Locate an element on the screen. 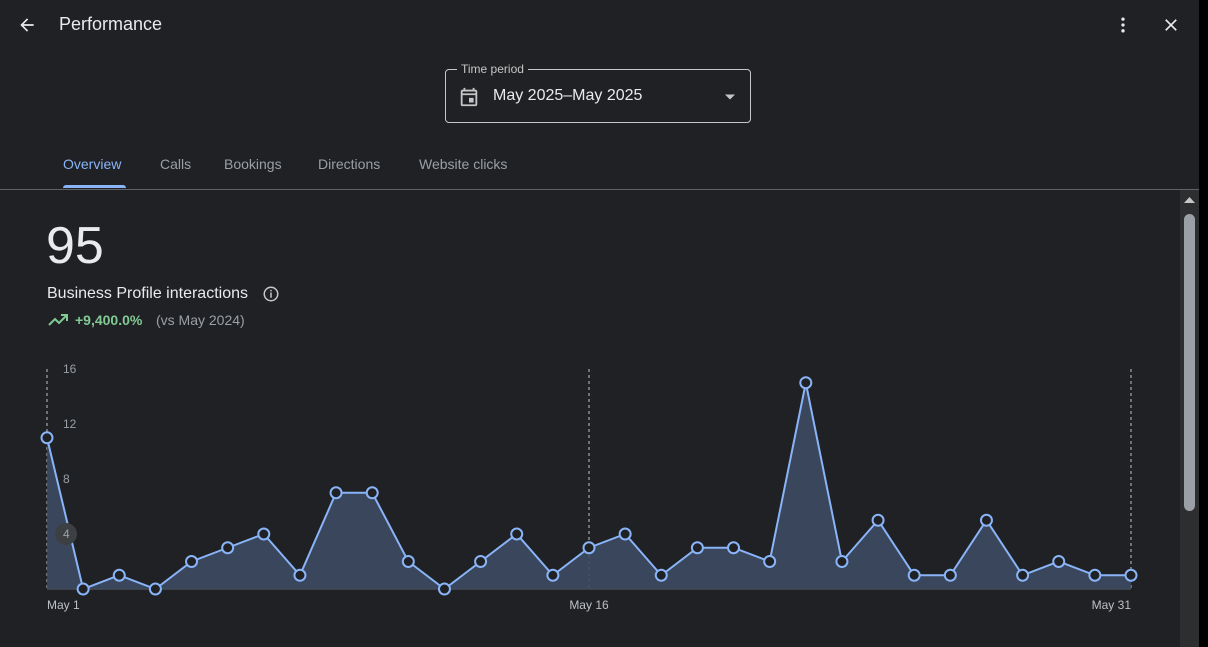 Image resolution: width=1208 pixels, height=647 pixels. more-vert-icon is located at coordinates (1123, 25).